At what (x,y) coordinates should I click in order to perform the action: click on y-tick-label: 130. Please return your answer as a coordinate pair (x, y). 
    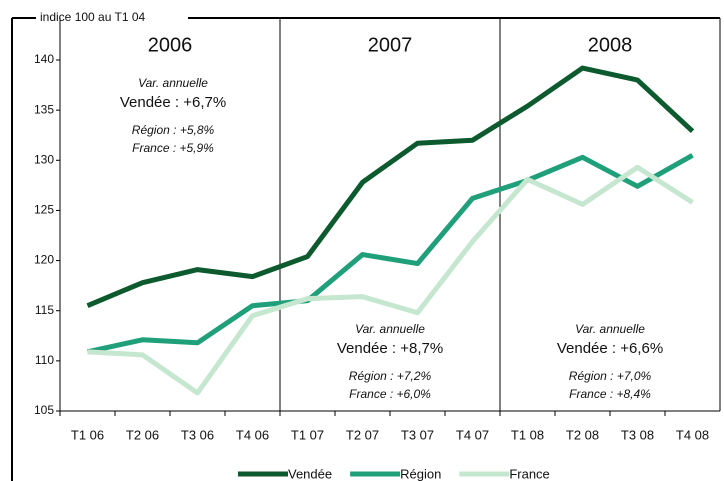
    Looking at the image, I should click on (44, 159).